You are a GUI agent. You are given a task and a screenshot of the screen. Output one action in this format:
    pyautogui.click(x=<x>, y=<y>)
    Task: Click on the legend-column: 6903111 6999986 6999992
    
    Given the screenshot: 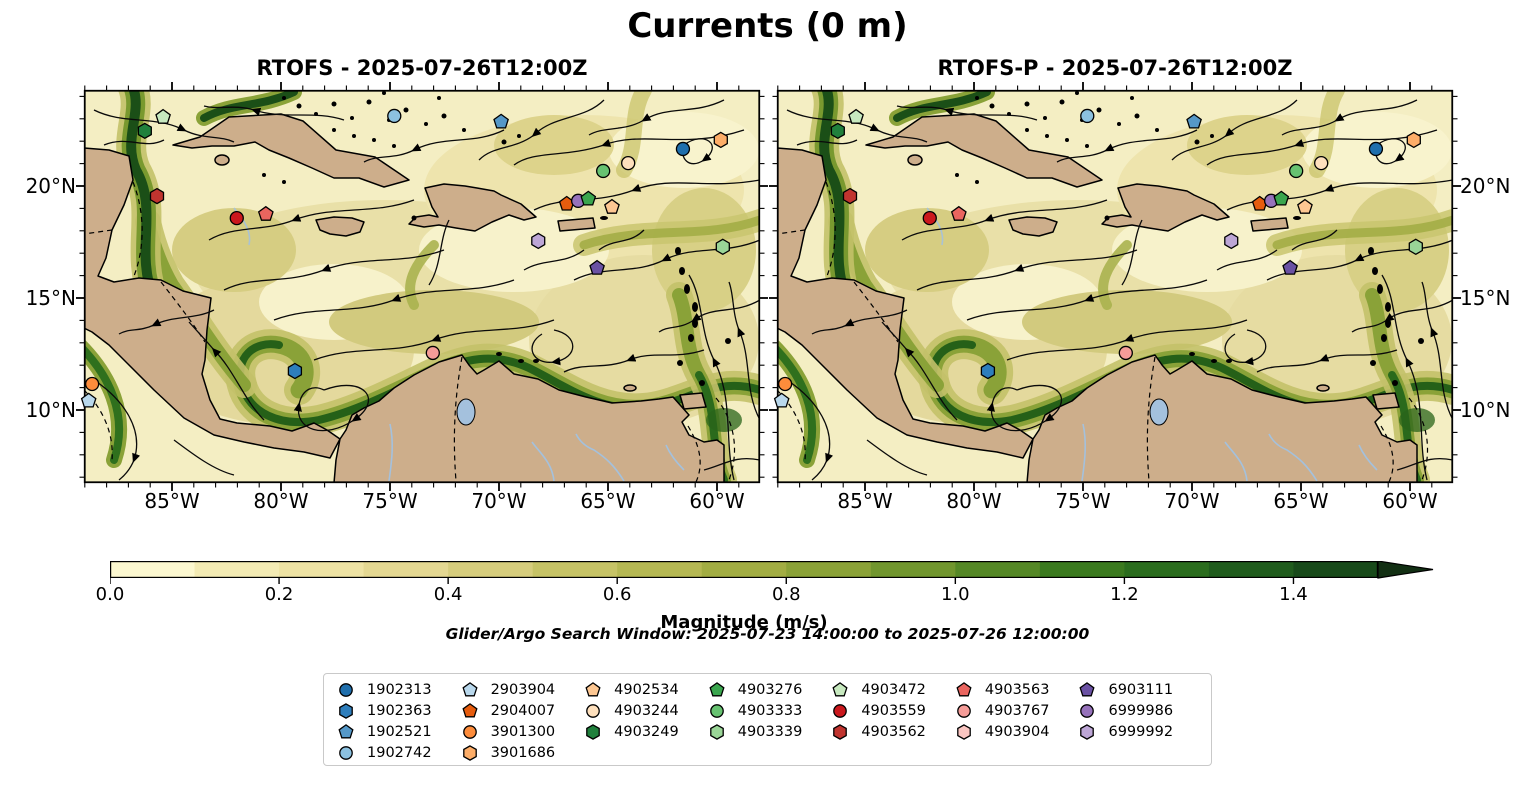 What is the action you would take?
    pyautogui.click(x=1141, y=710)
    